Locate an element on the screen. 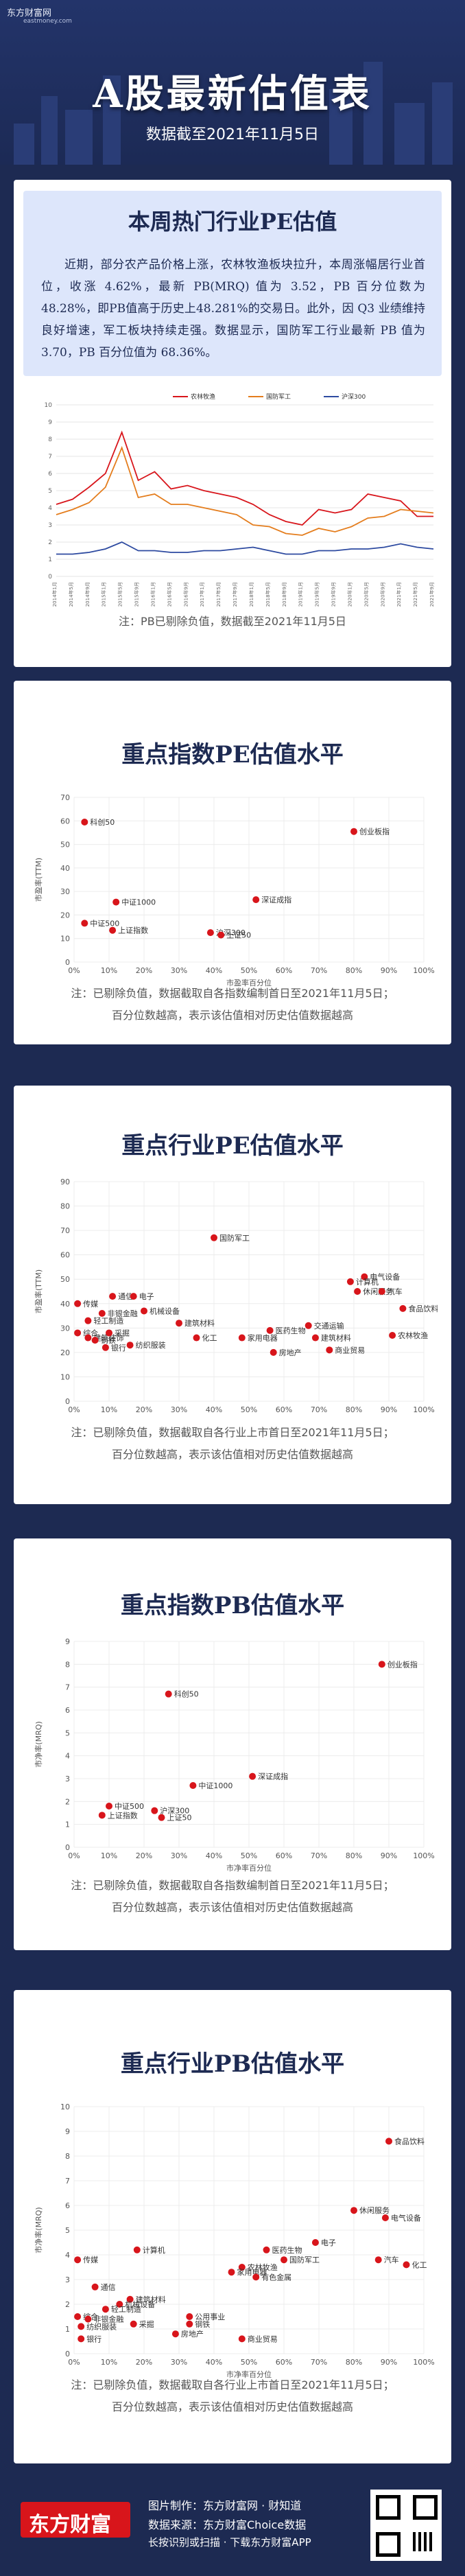 This screenshot has width=465, height=2576. logo-url: eastmoney.com is located at coordinates (47, 21).